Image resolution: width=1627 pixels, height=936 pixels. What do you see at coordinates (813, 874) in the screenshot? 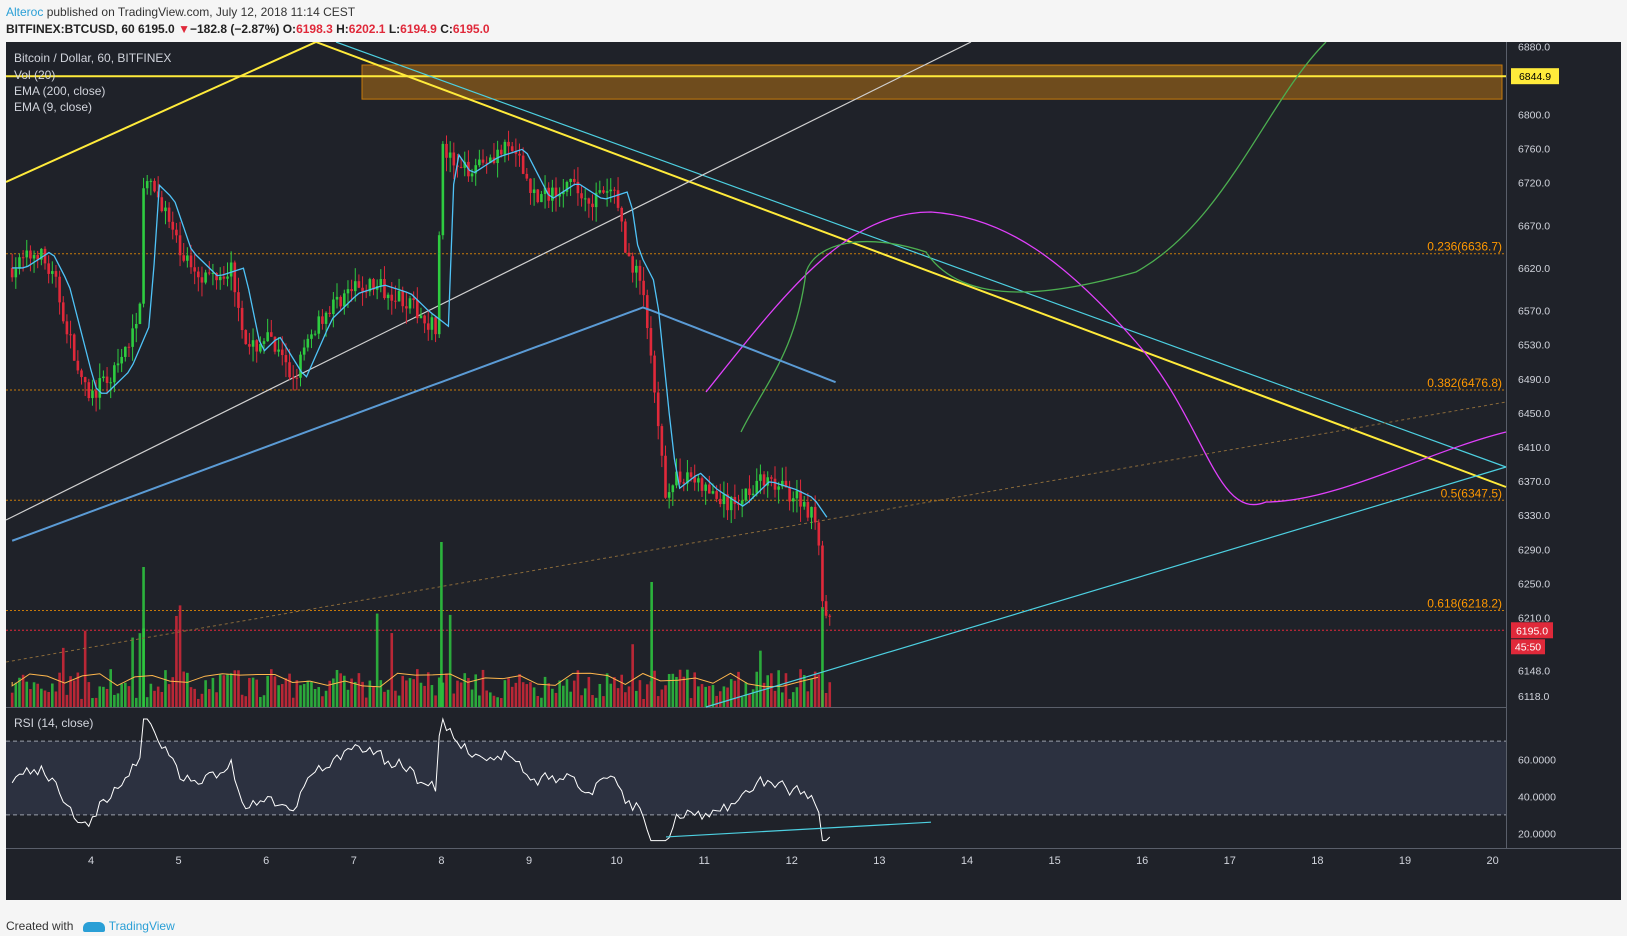
I see `time-axis` at bounding box center [813, 874].